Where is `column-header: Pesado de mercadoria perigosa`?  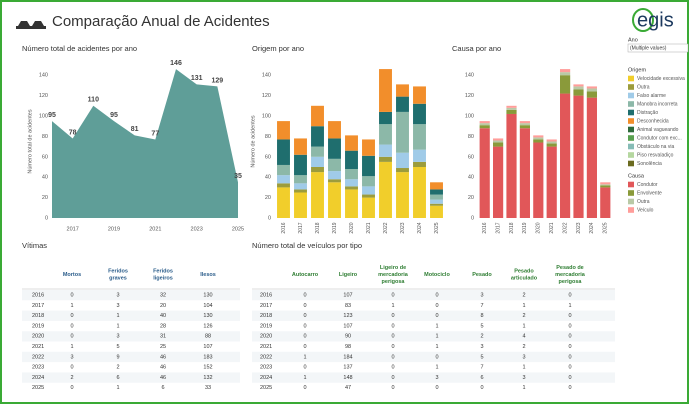
column-header: Pesado de mercadoria perigosa is located at coordinates (570, 275).